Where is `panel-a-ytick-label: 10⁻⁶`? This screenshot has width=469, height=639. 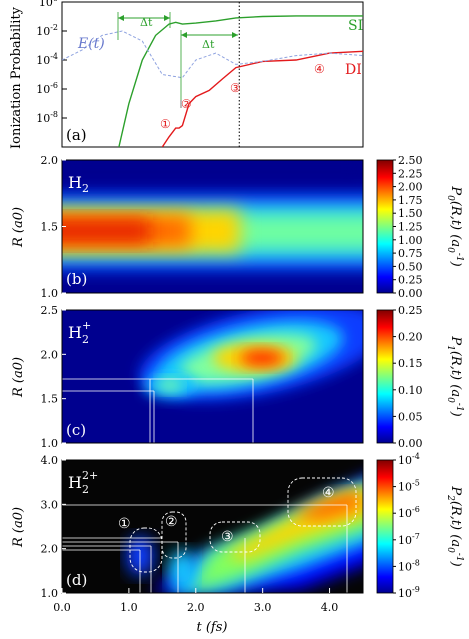
panel-a-ytick-label: 10⁻⁶ is located at coordinates (47, 88).